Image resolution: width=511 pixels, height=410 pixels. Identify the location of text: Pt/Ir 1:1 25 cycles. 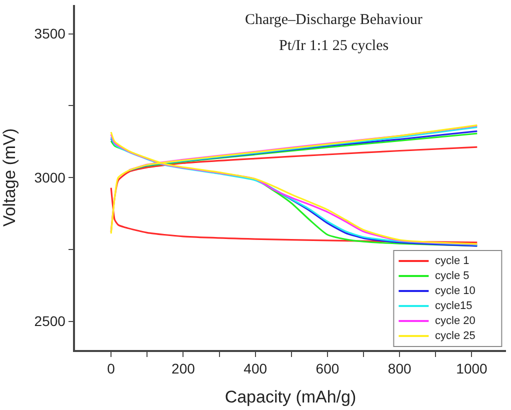
(334, 46).